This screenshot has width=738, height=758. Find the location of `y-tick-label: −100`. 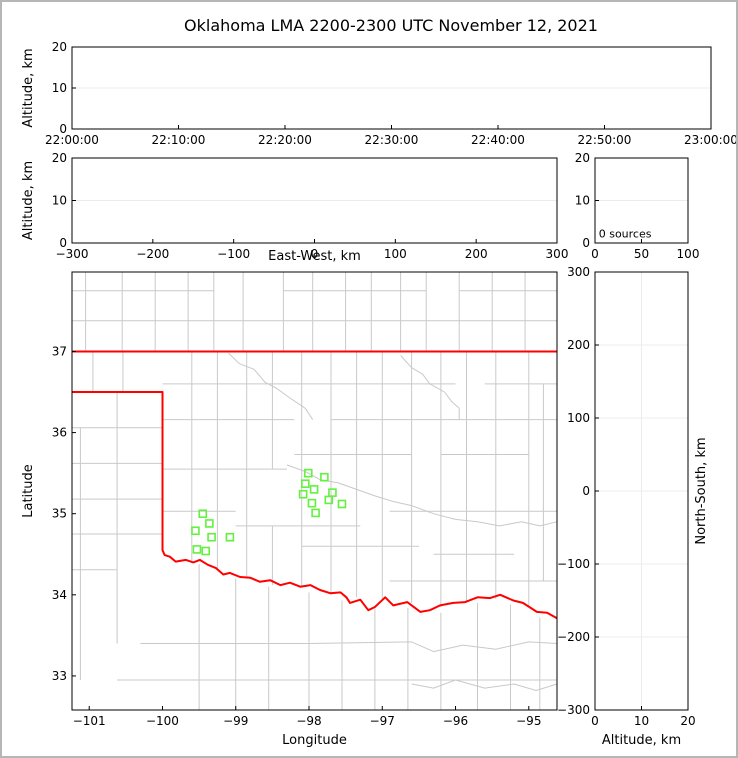

y-tick-label: −100 is located at coordinates (573, 564).